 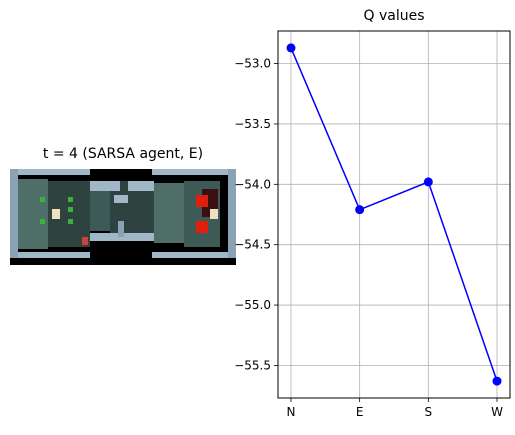 What do you see at coordinates (252, 305) in the screenshot?
I see `y-tick-label: −55.0` at bounding box center [252, 305].